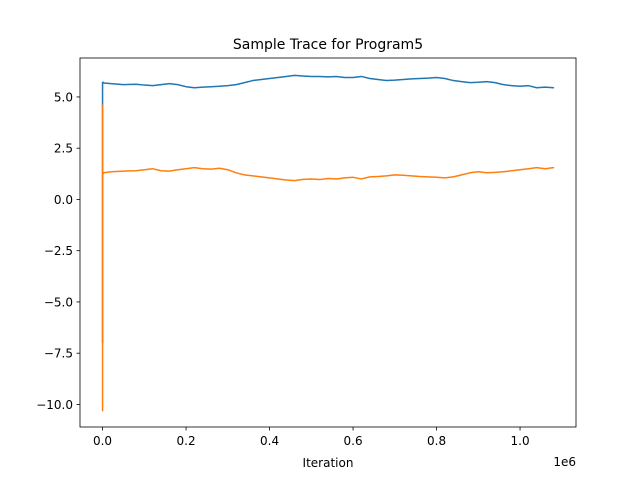 The height and width of the screenshot is (480, 640). I want to click on x-axis-label: Iteration, so click(328, 463).